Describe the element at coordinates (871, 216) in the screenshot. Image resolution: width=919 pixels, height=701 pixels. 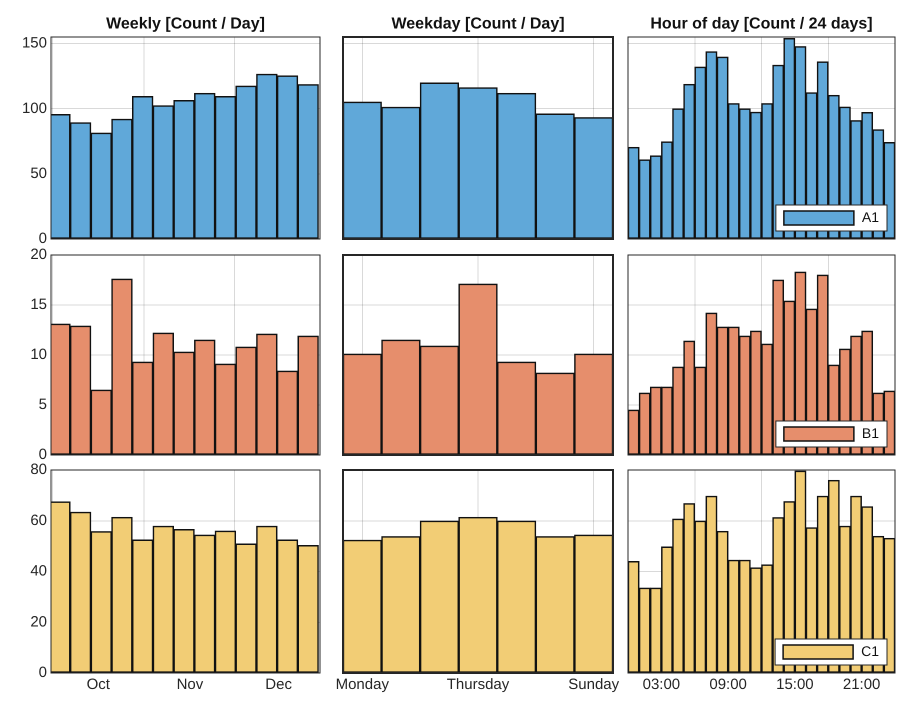
I see `legend-label: A1` at that location.